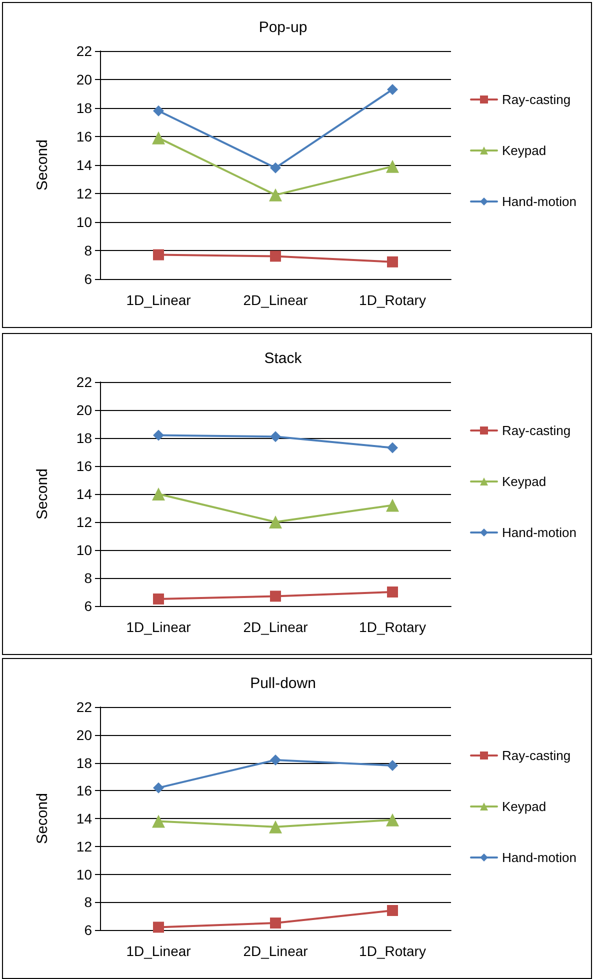 Image resolution: width=596 pixels, height=979 pixels. What do you see at coordinates (283, 27) in the screenshot?
I see `chart-title: Pop-up` at bounding box center [283, 27].